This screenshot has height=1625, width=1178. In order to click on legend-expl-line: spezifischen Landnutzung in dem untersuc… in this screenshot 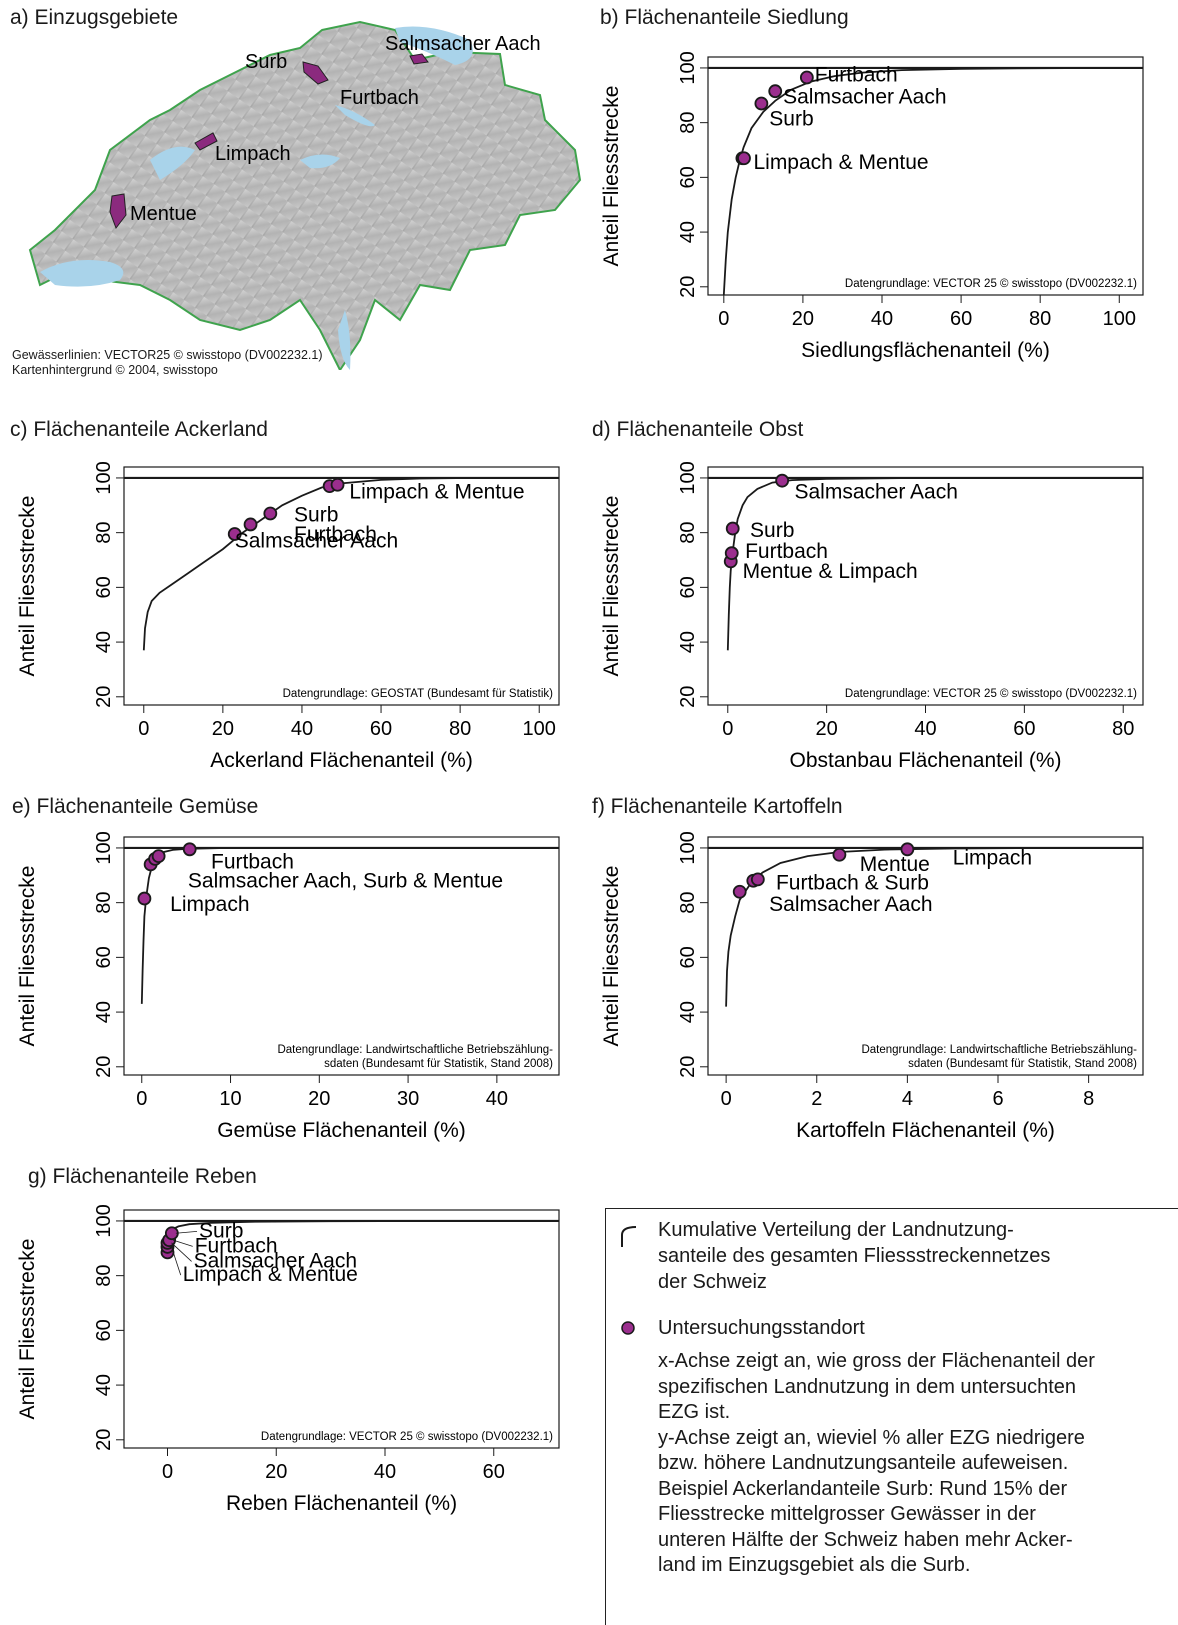, I will do `click(867, 1386)`.